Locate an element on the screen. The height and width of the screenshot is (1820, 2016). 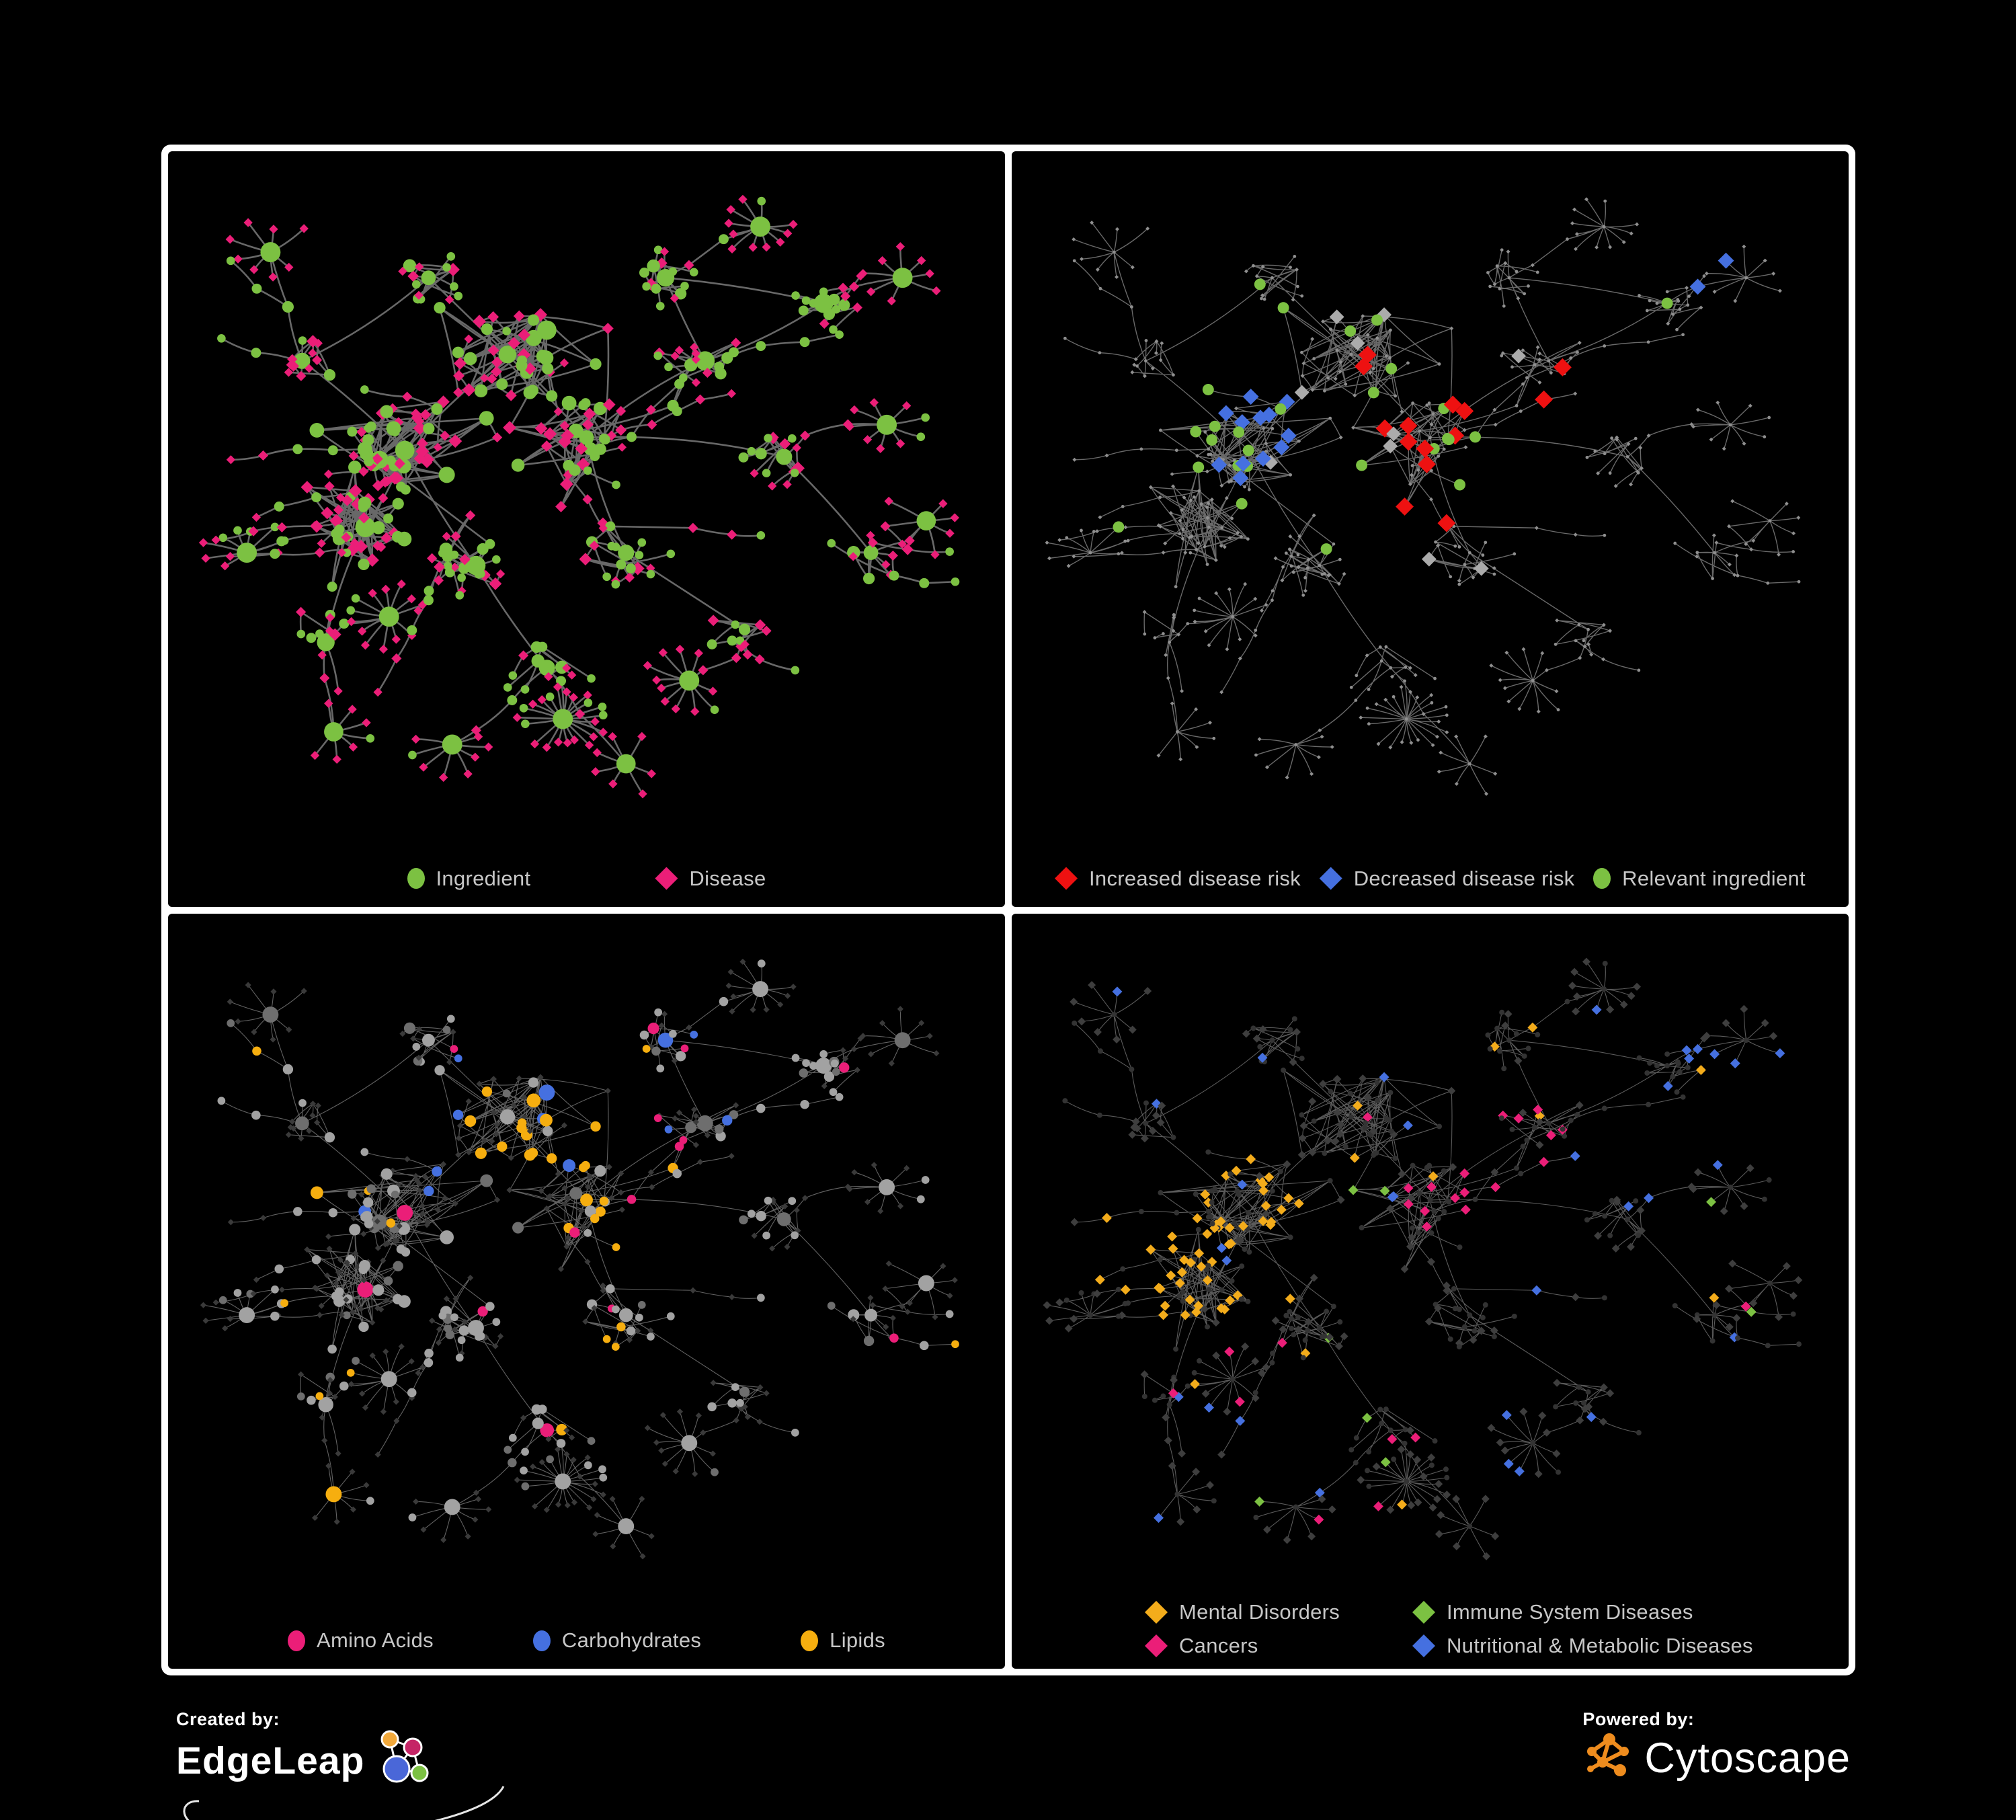
legend-item: Mental Disorders is located at coordinates (1278, 1612).